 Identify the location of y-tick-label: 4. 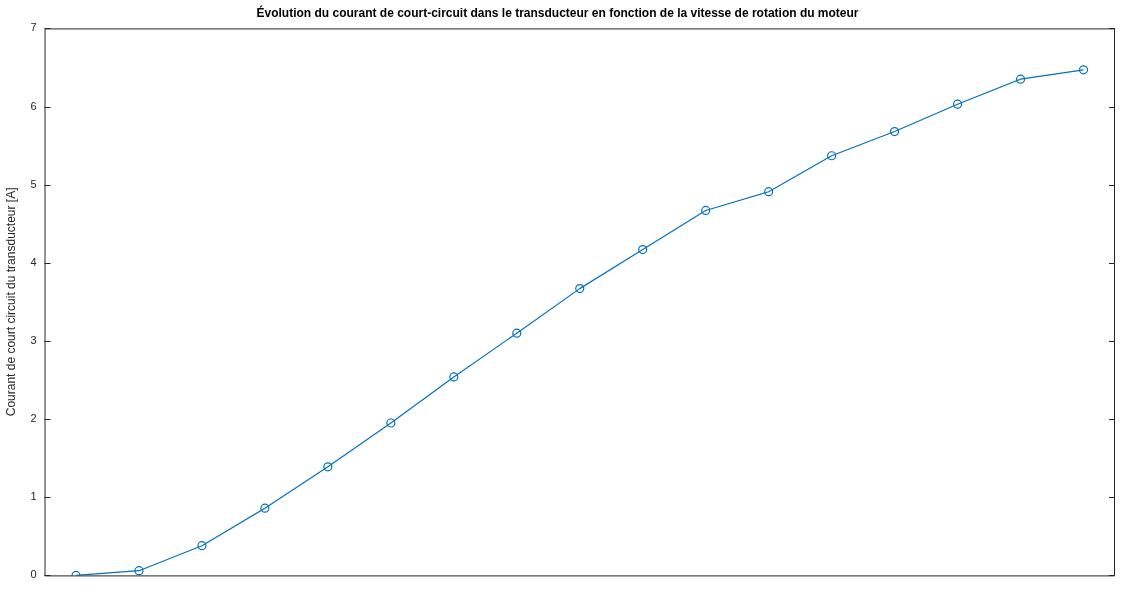
(33, 261).